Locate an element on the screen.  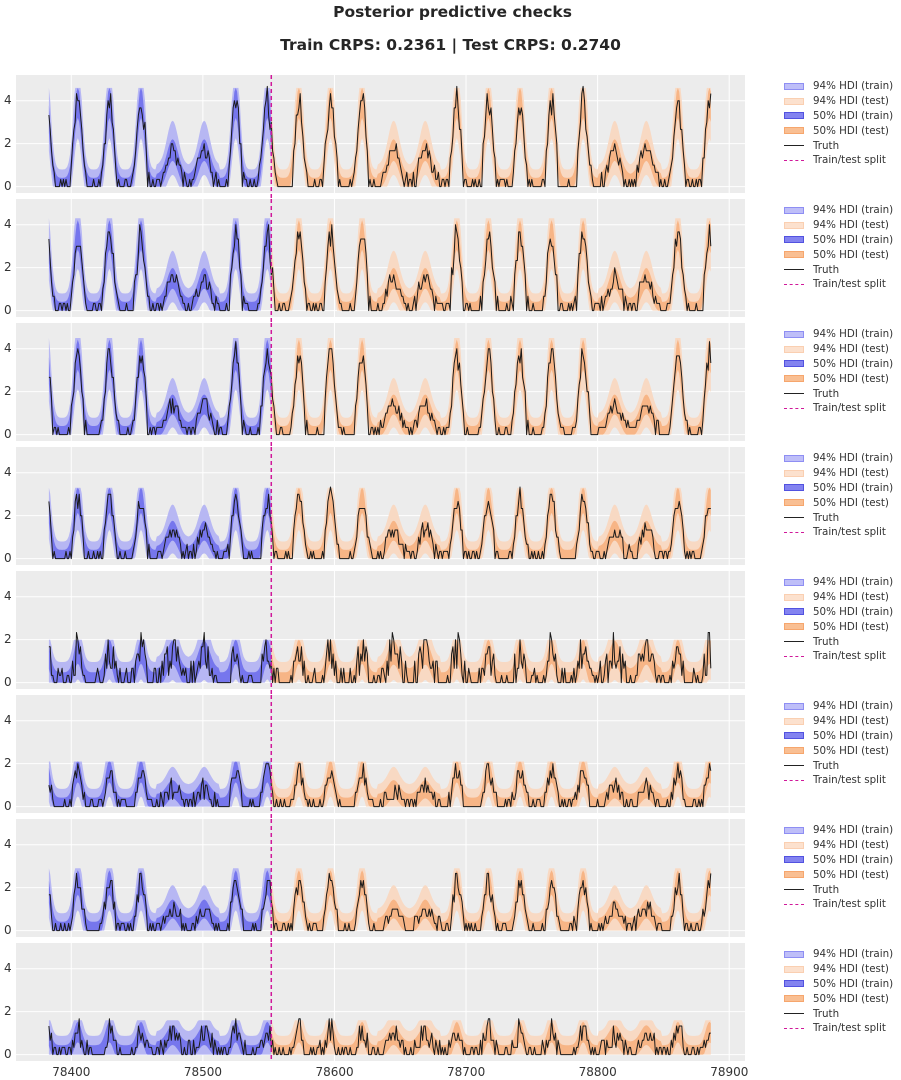
figure-title: Posterior predictive checks is located at coordinates (452, 12).